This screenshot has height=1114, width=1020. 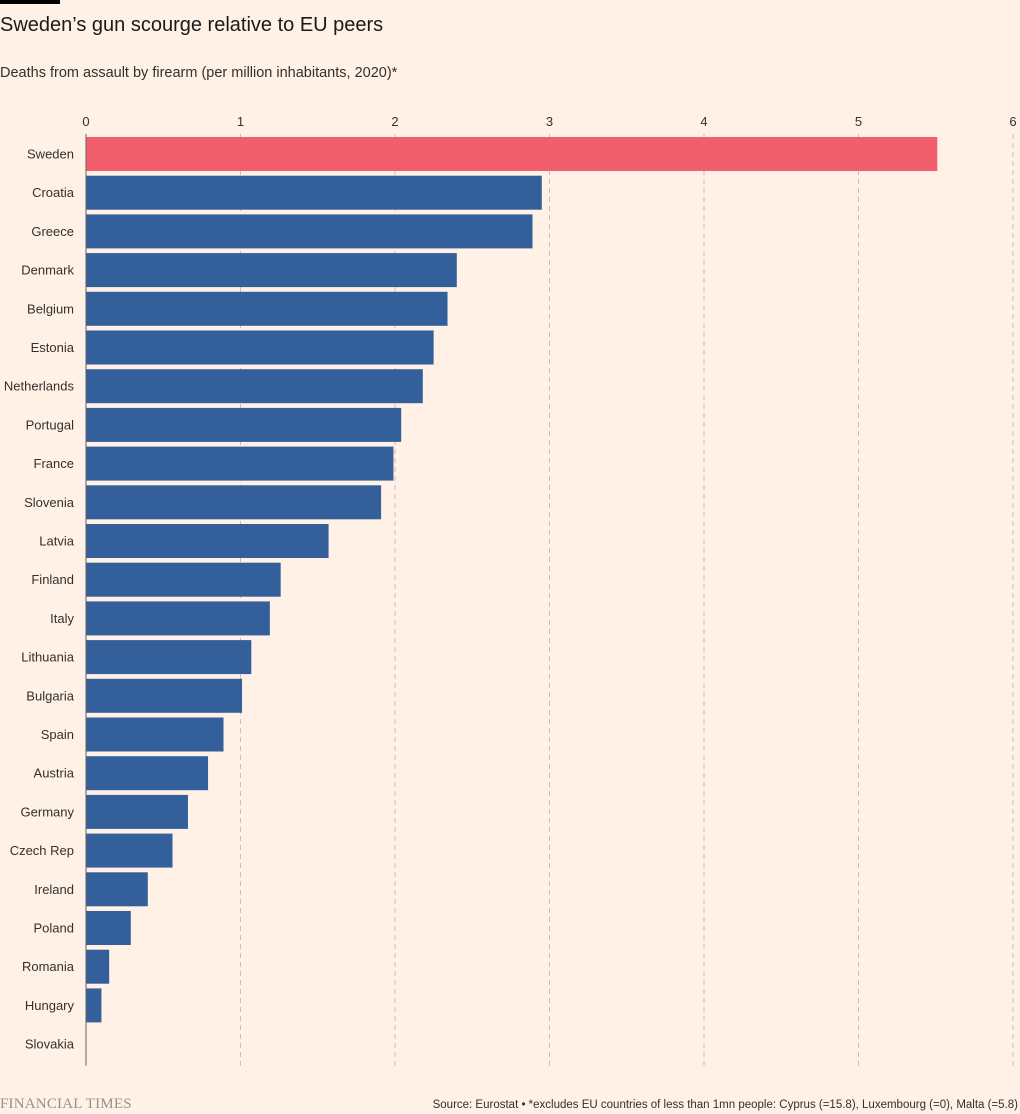 I want to click on category-label: Austria, so click(x=54, y=773).